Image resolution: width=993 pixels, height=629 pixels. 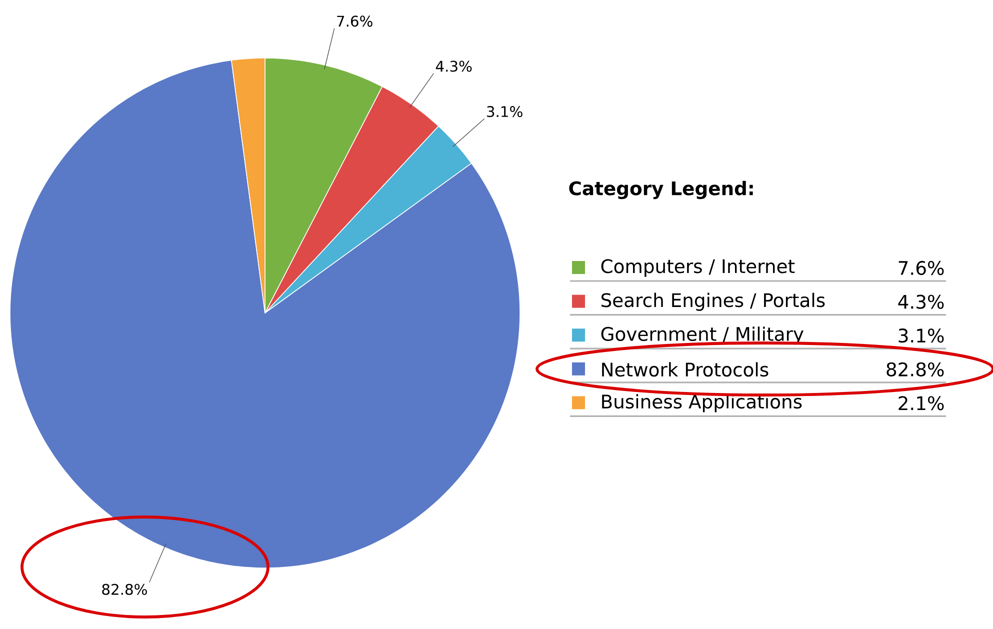 I want to click on data-label: 4.3%, so click(x=454, y=66).